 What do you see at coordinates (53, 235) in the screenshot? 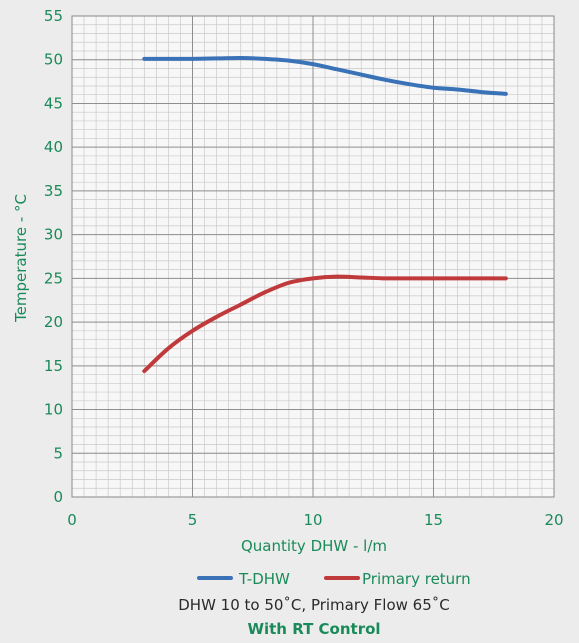
I see `y-tick-label: 30` at bounding box center [53, 235].